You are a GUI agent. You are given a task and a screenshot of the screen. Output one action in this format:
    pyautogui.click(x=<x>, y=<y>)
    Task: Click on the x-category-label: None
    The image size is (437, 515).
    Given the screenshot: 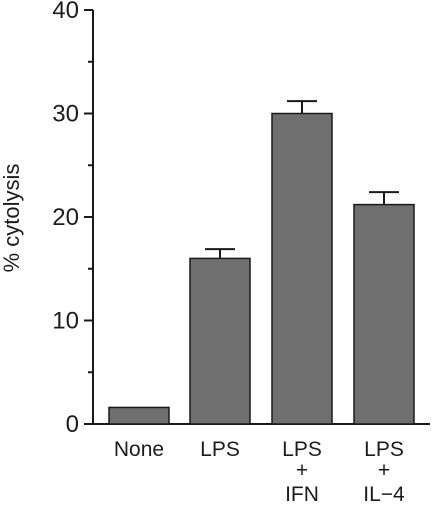 What is the action you would take?
    pyautogui.click(x=139, y=449)
    